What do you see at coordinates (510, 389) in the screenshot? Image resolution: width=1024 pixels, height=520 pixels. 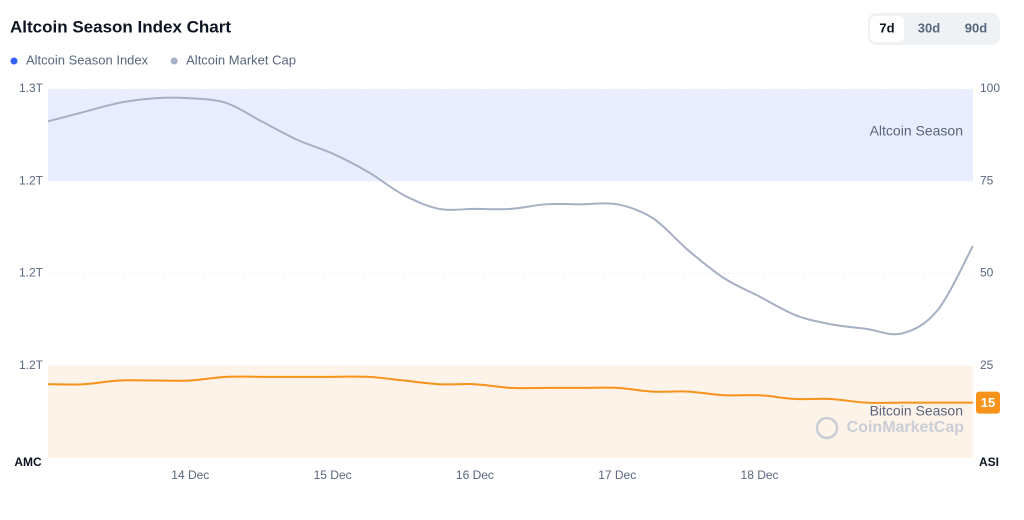 I see `series-line` at bounding box center [510, 389].